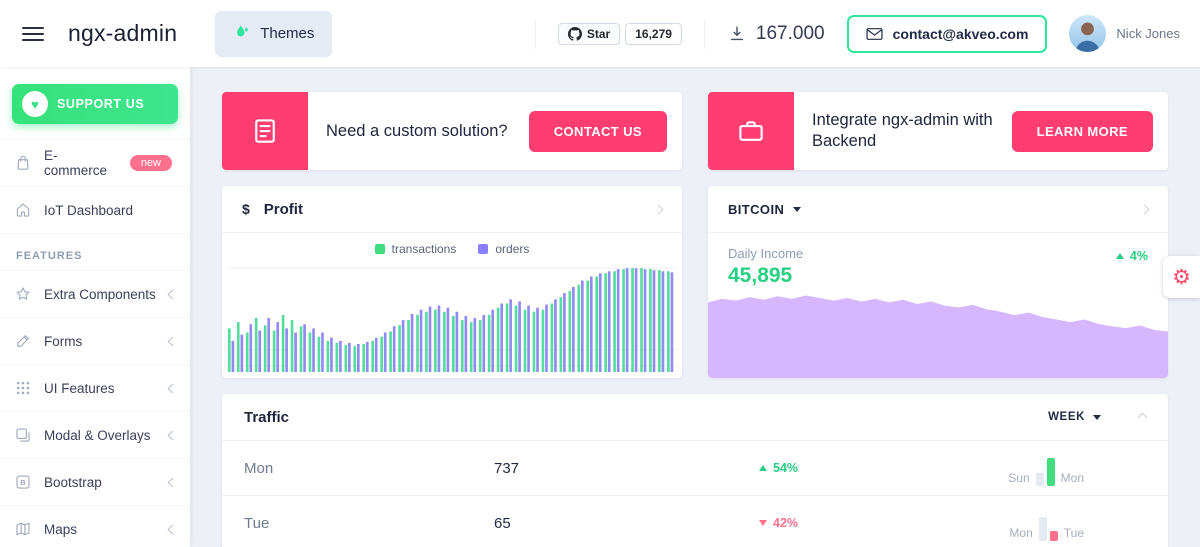 The width and height of the screenshot is (1200, 547). I want to click on user-menu: Nick Jones, so click(1124, 33).